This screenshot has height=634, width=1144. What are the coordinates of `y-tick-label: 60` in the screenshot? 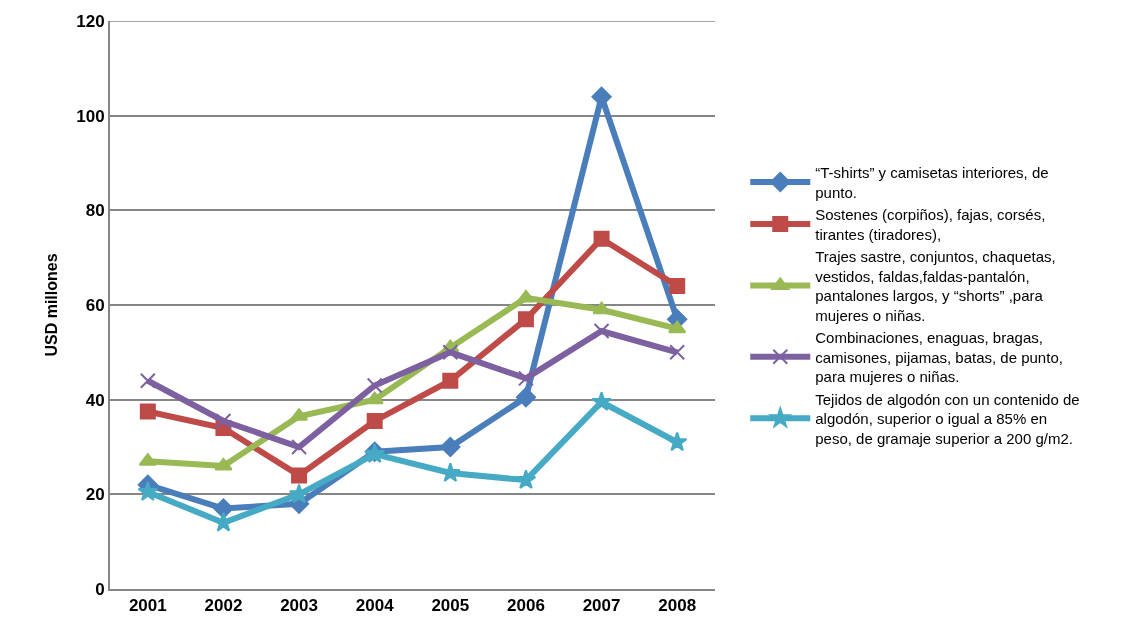 It's located at (95, 305).